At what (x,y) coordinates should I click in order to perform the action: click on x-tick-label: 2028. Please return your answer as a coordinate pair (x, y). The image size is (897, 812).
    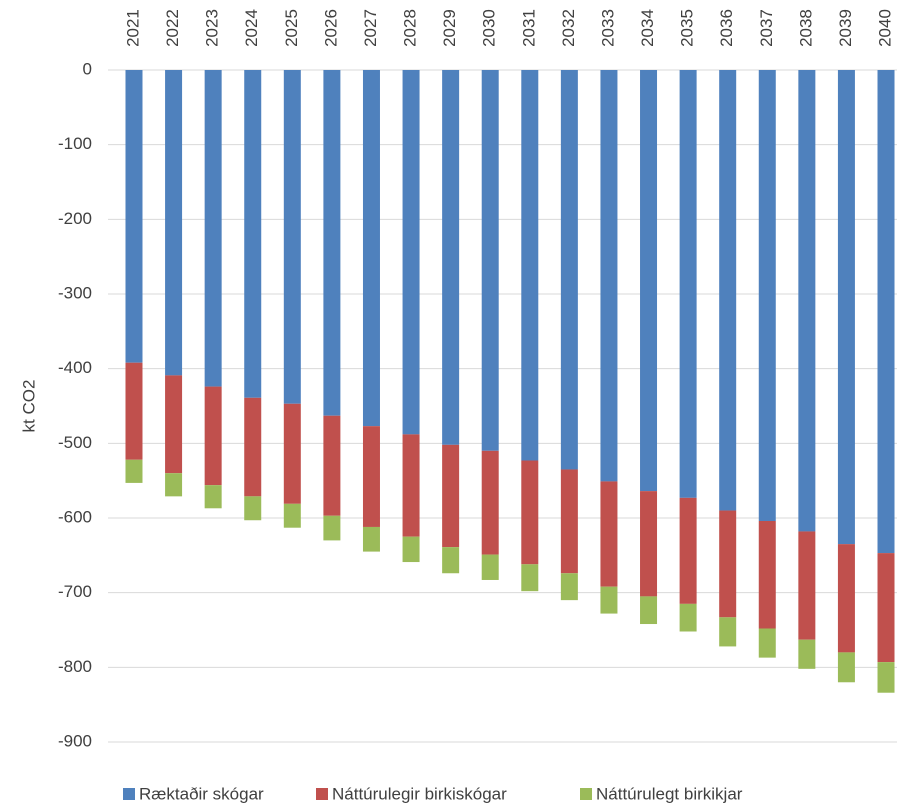
    Looking at the image, I should click on (410, 28).